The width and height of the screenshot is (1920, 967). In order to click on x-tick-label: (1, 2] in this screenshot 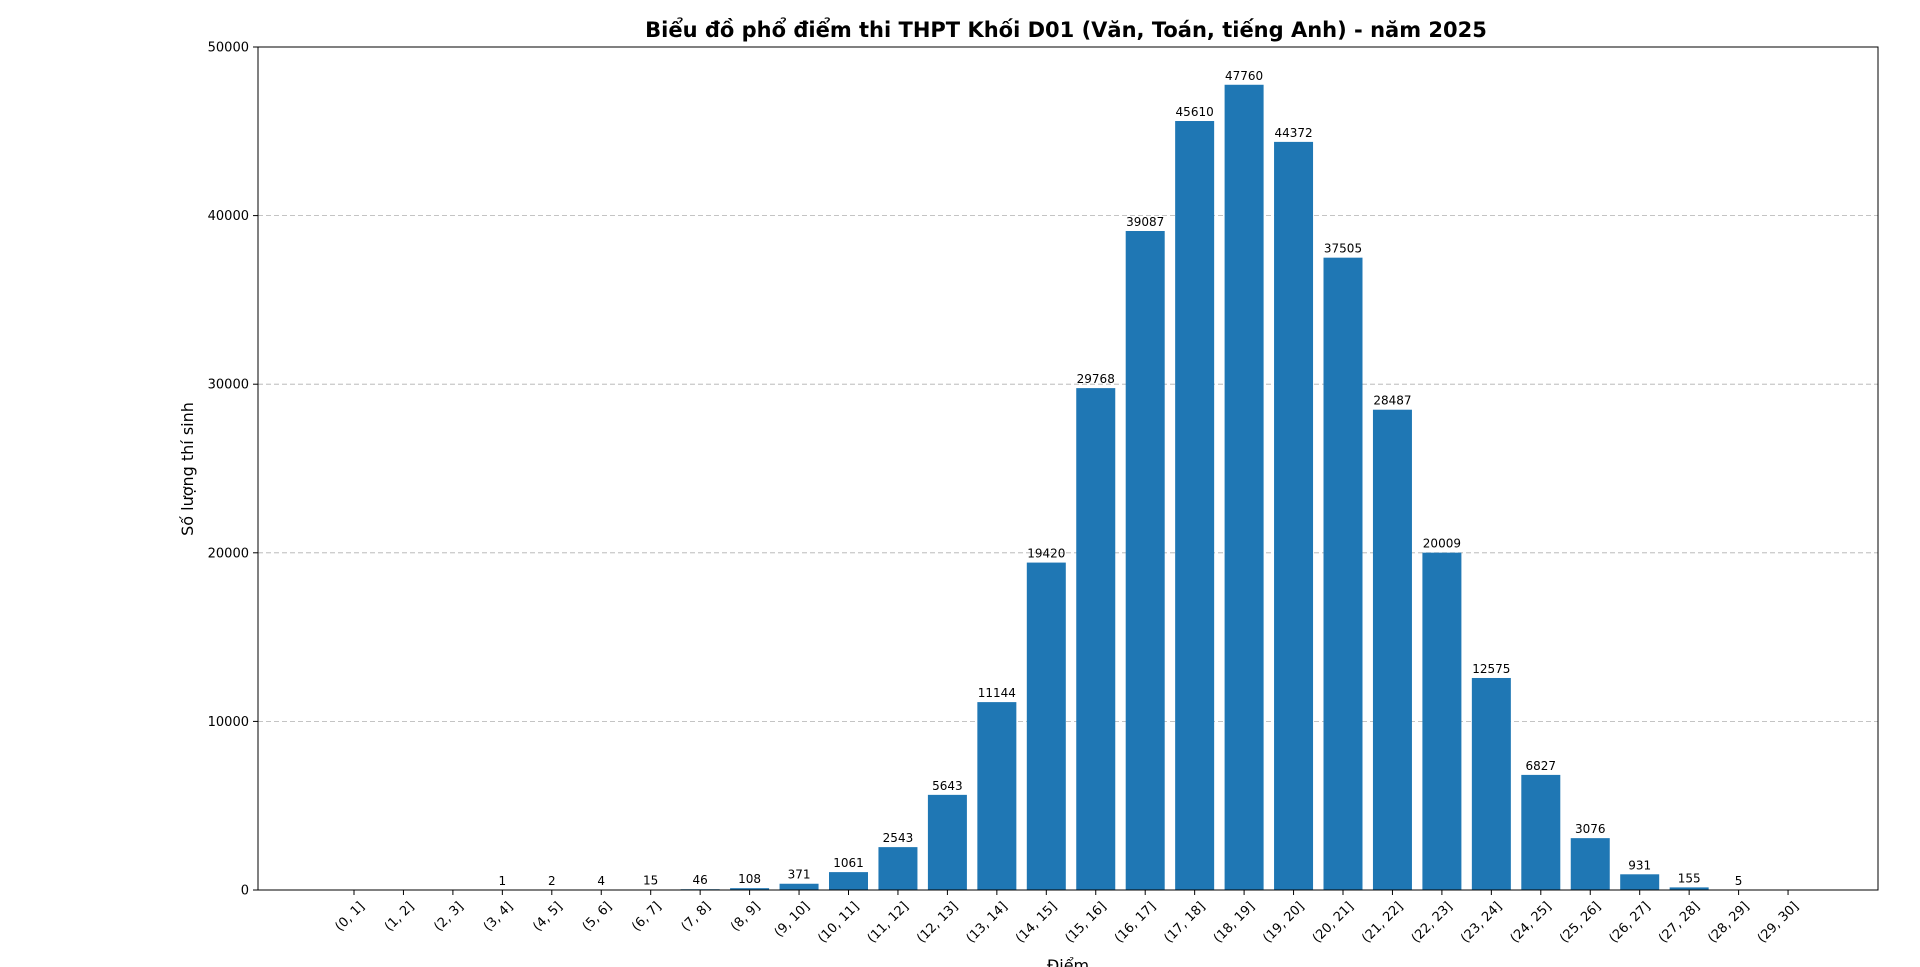, I will do `click(399, 916)`.